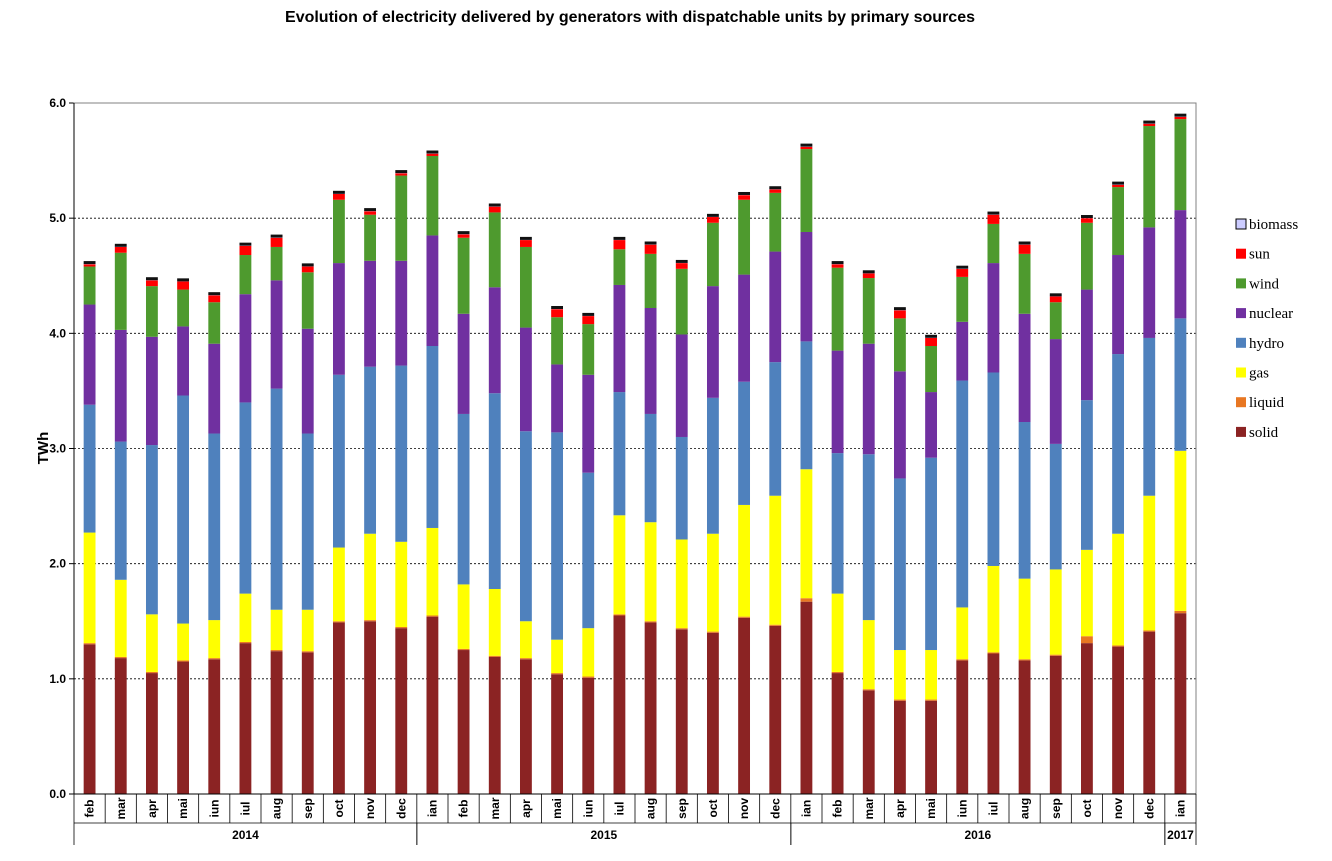 This screenshot has height=861, width=1332. I want to click on x-tick-label: oct, so click(713, 808).